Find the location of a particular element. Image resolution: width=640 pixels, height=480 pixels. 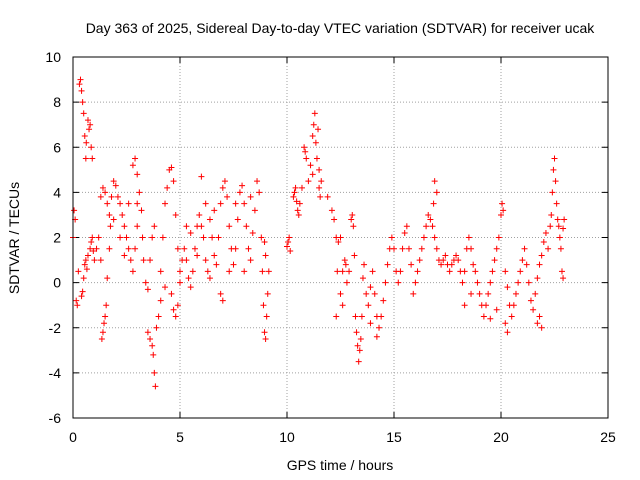

y-tick-label: -4 is located at coordinates (55, 373).